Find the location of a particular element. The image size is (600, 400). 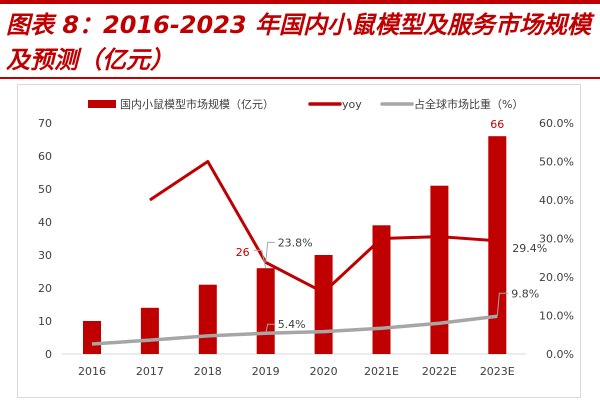

x-tick-label: 2020 is located at coordinates (324, 371).